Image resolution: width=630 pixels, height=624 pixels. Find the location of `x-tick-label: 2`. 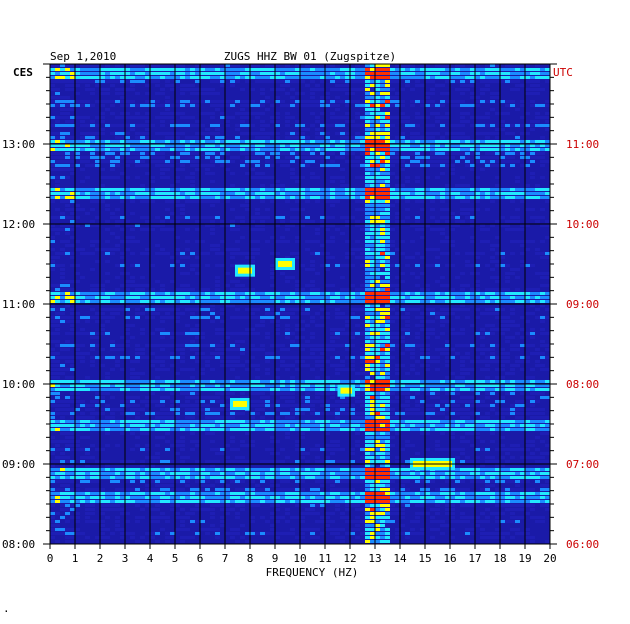

x-tick-label: 2 is located at coordinates (100, 558).